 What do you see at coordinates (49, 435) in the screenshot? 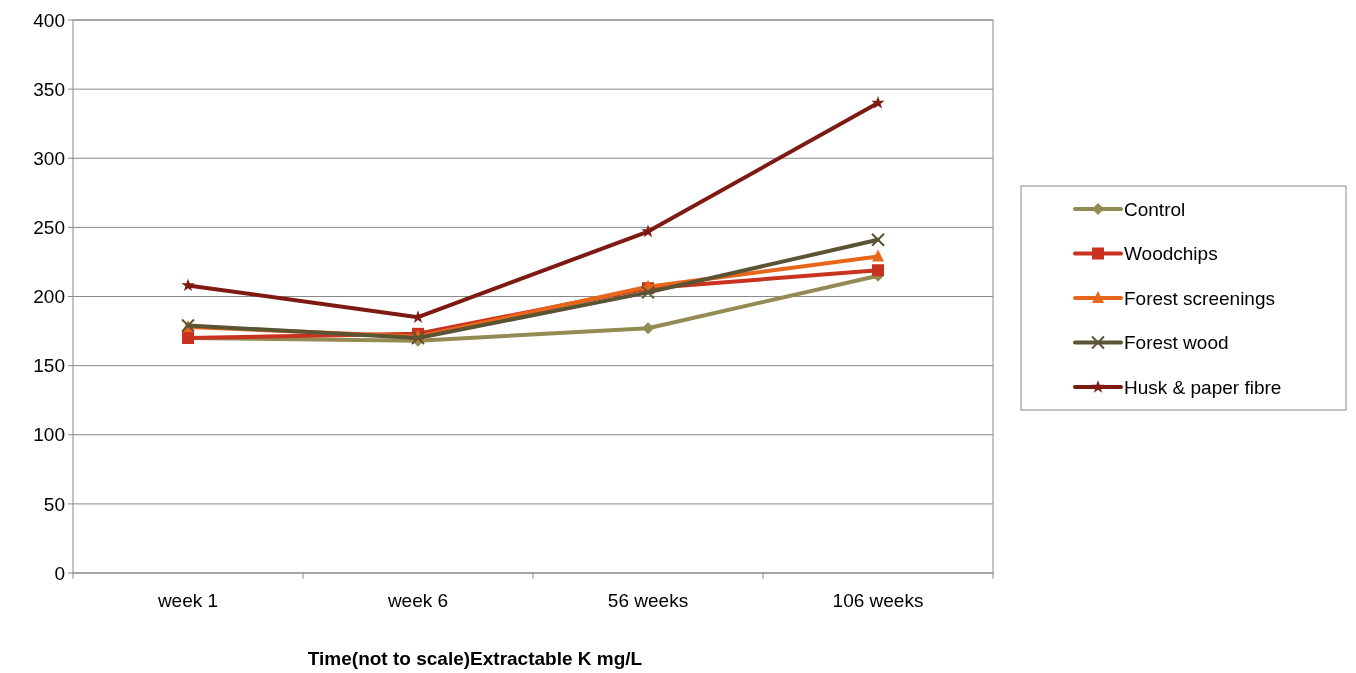
I see `y-tick-label: 100` at bounding box center [49, 435].